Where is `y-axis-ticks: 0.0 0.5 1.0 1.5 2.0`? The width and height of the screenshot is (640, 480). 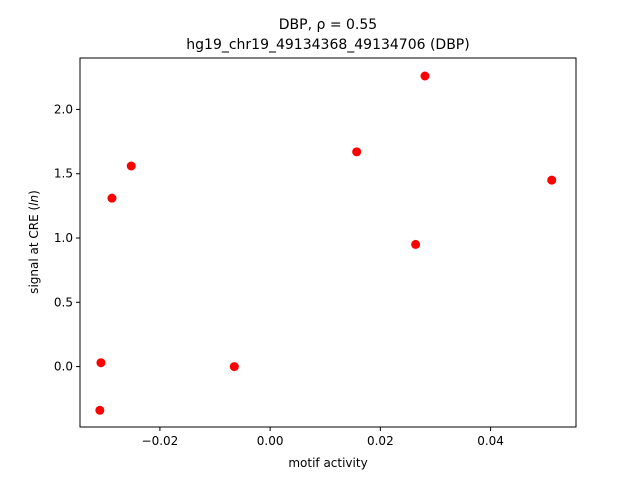 y-axis-ticks: 0.0 0.5 1.0 1.5 2.0 is located at coordinates (67, 238).